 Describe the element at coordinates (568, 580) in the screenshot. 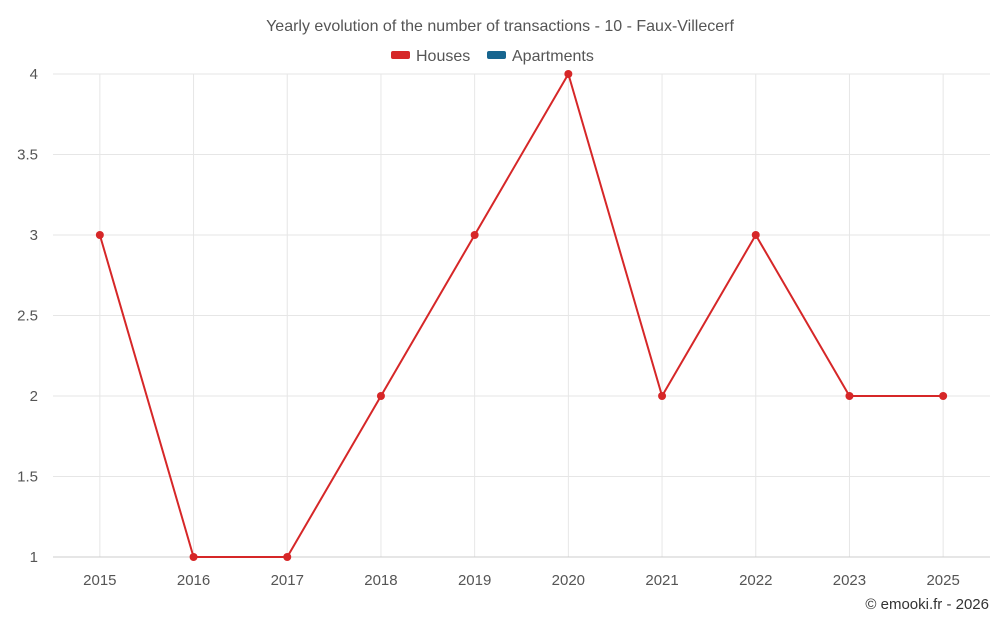

I see `x-tick-label: 2020` at that location.